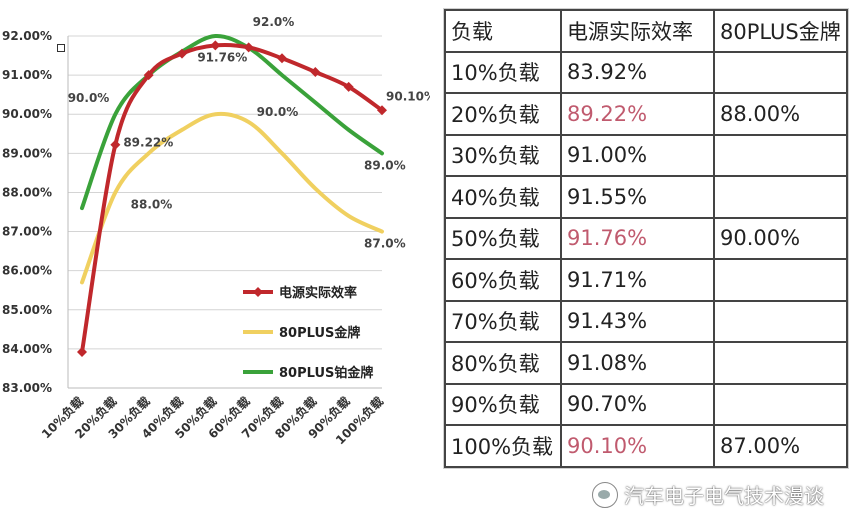 This screenshot has width=860, height=531. What do you see at coordinates (637, 72) in the screenshot?
I see `cell-efficiency: 83.92%` at bounding box center [637, 72].